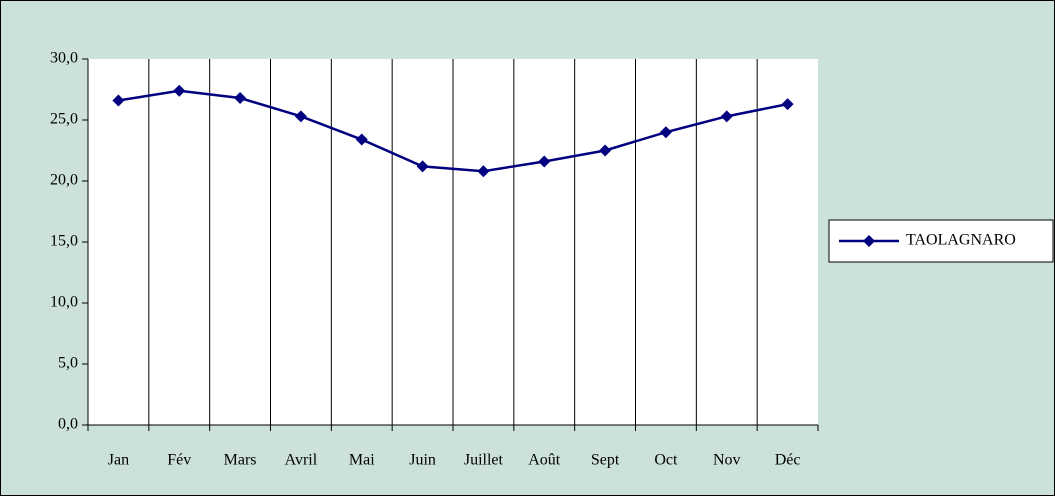  I want to click on series-line, so click(453, 131).